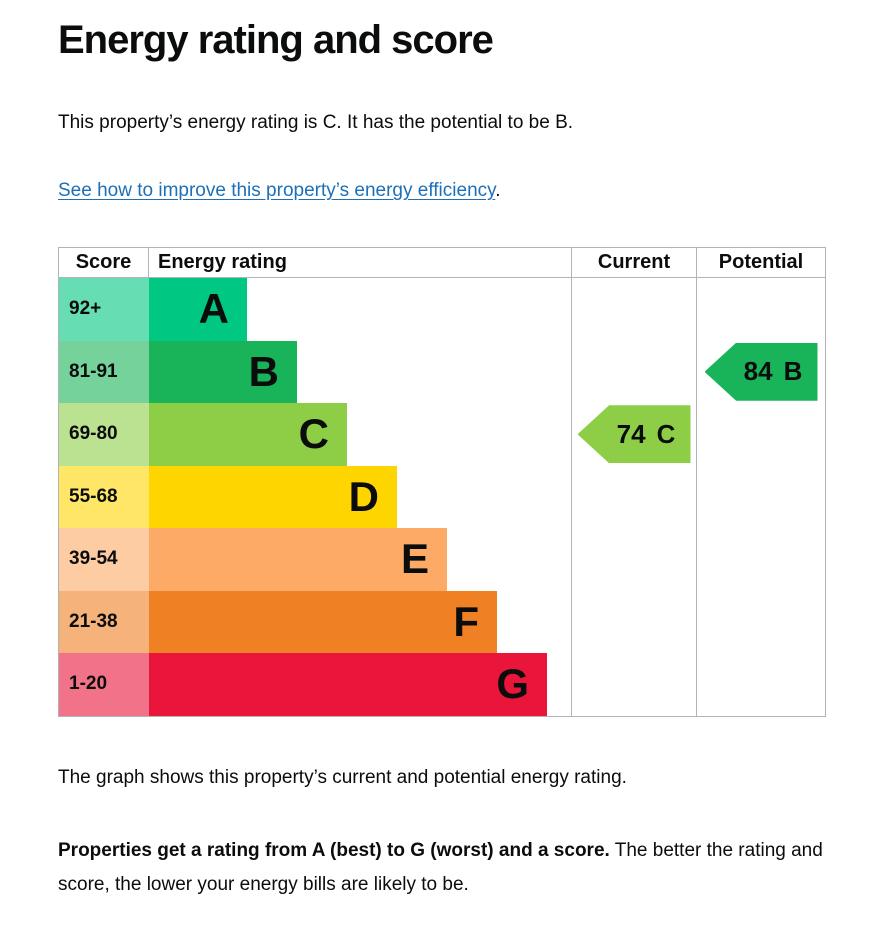  Describe the element at coordinates (360, 371) in the screenshot. I see `rating-cell-B: B` at that location.